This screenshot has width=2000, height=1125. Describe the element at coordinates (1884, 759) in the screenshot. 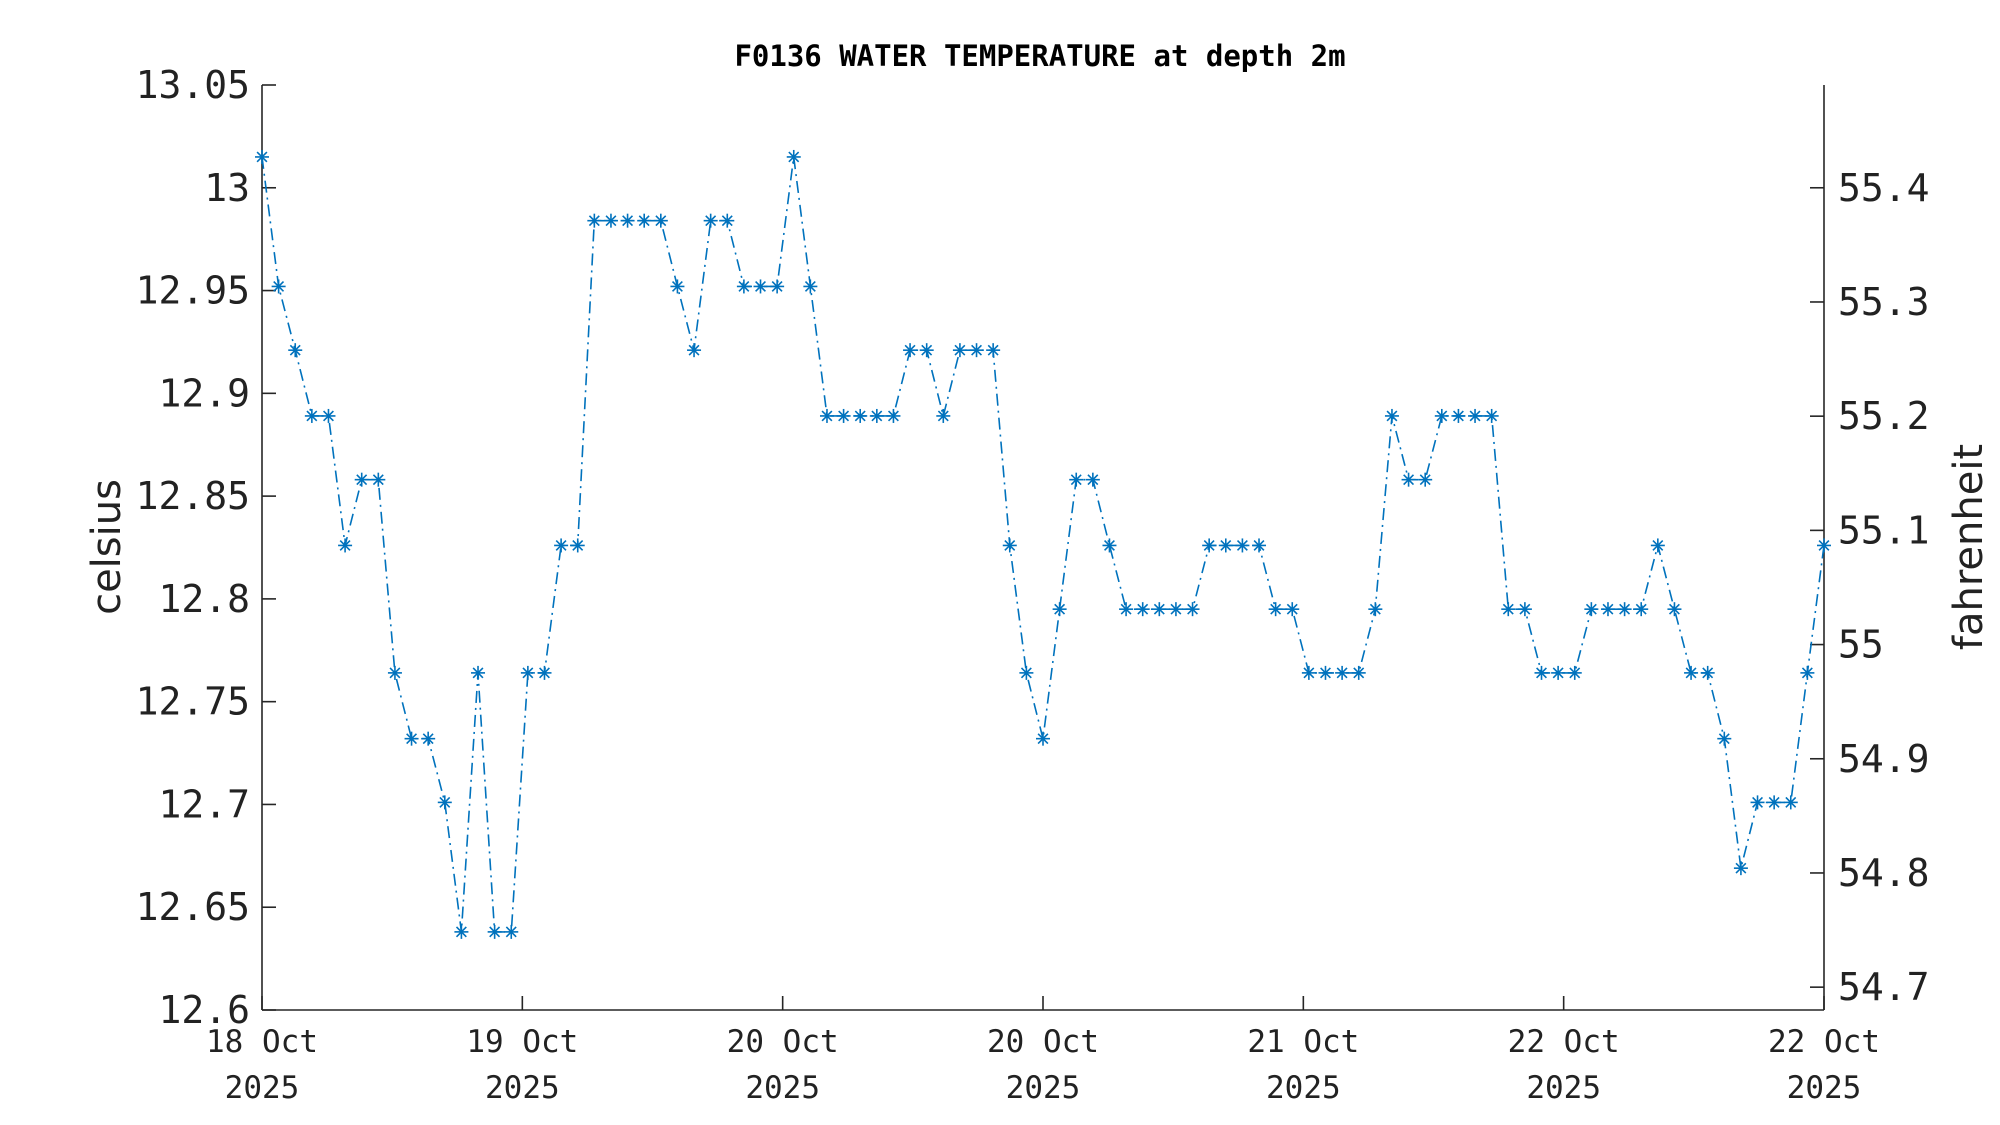

I see `y2-tick-label: 54.9` at that location.